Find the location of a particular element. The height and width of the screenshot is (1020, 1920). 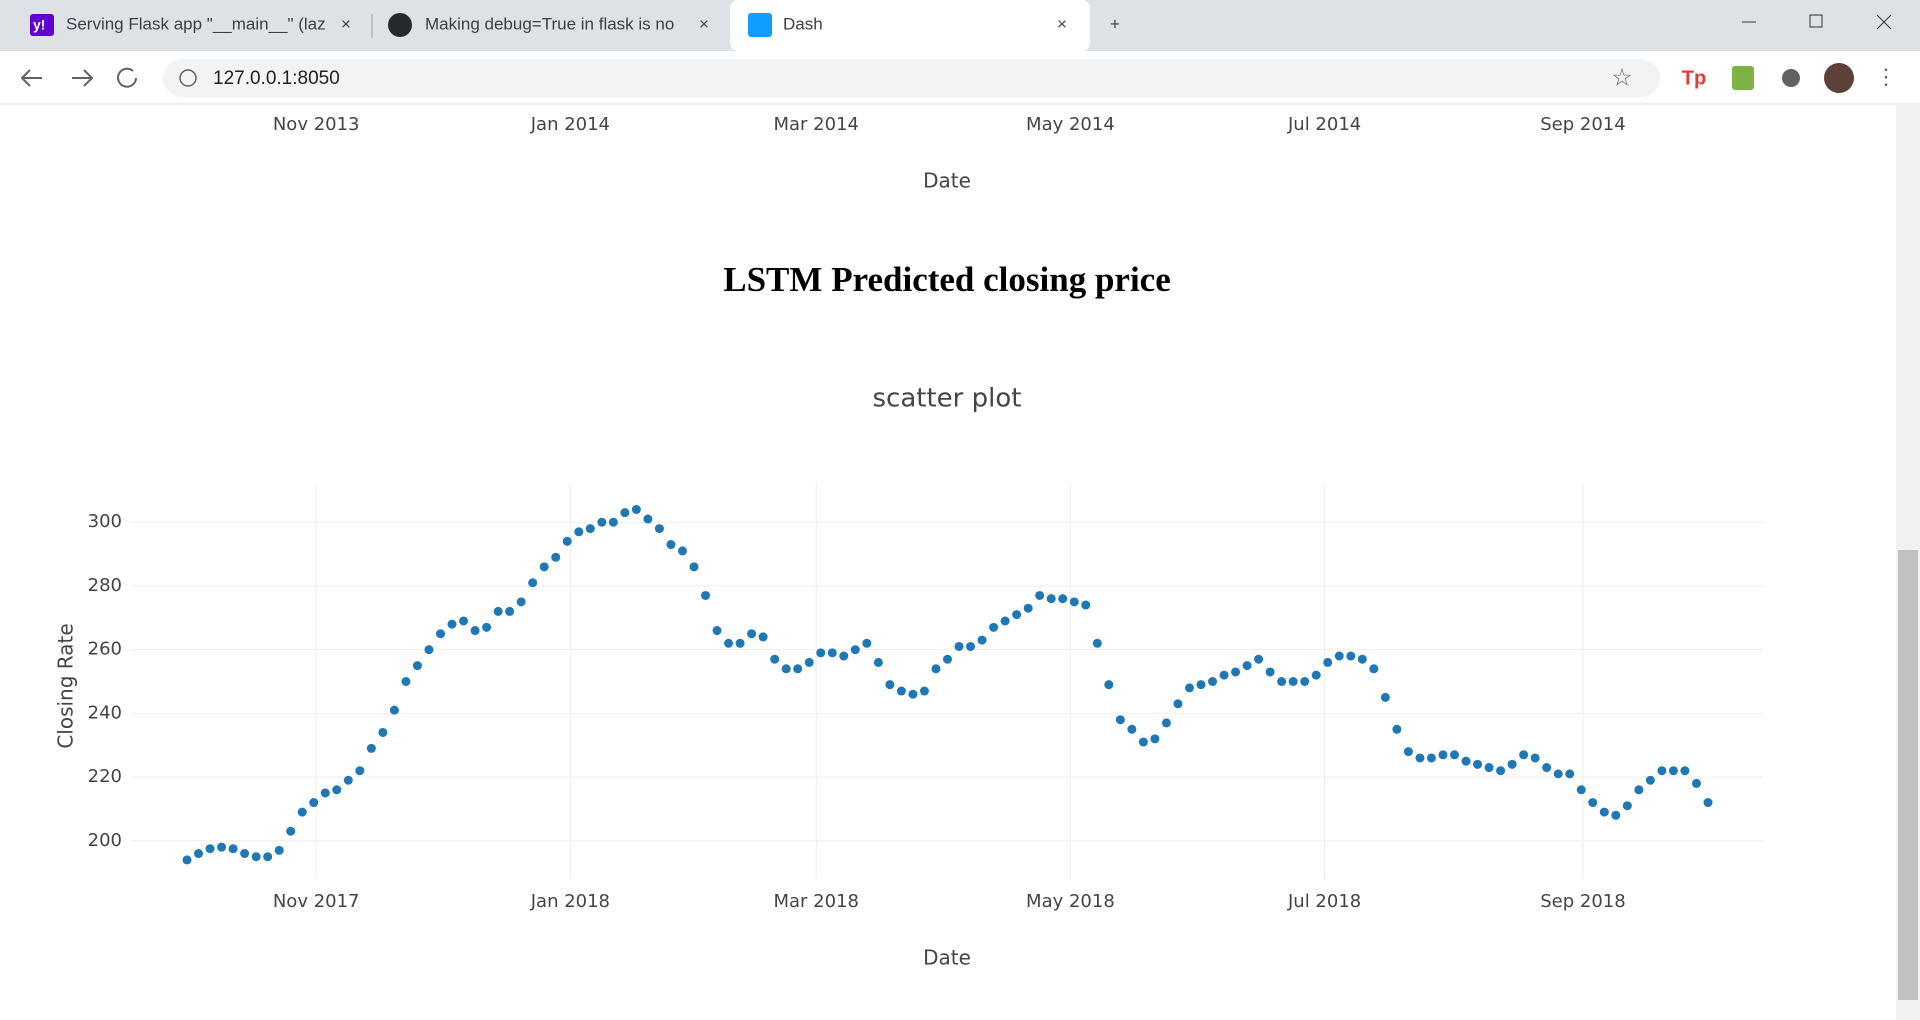

tab-title: Making debug=True in flask is no is located at coordinates (549, 23).